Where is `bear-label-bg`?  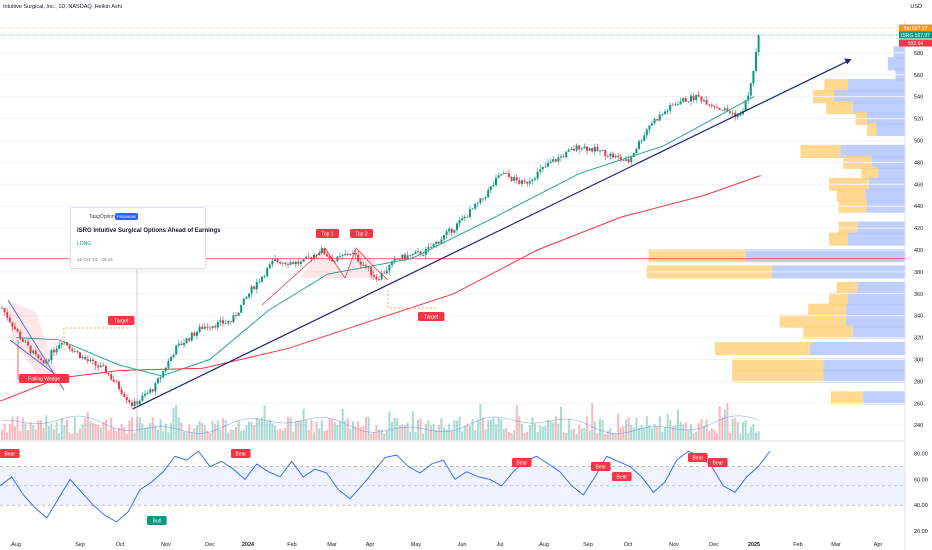 bear-label-bg is located at coordinates (622, 476).